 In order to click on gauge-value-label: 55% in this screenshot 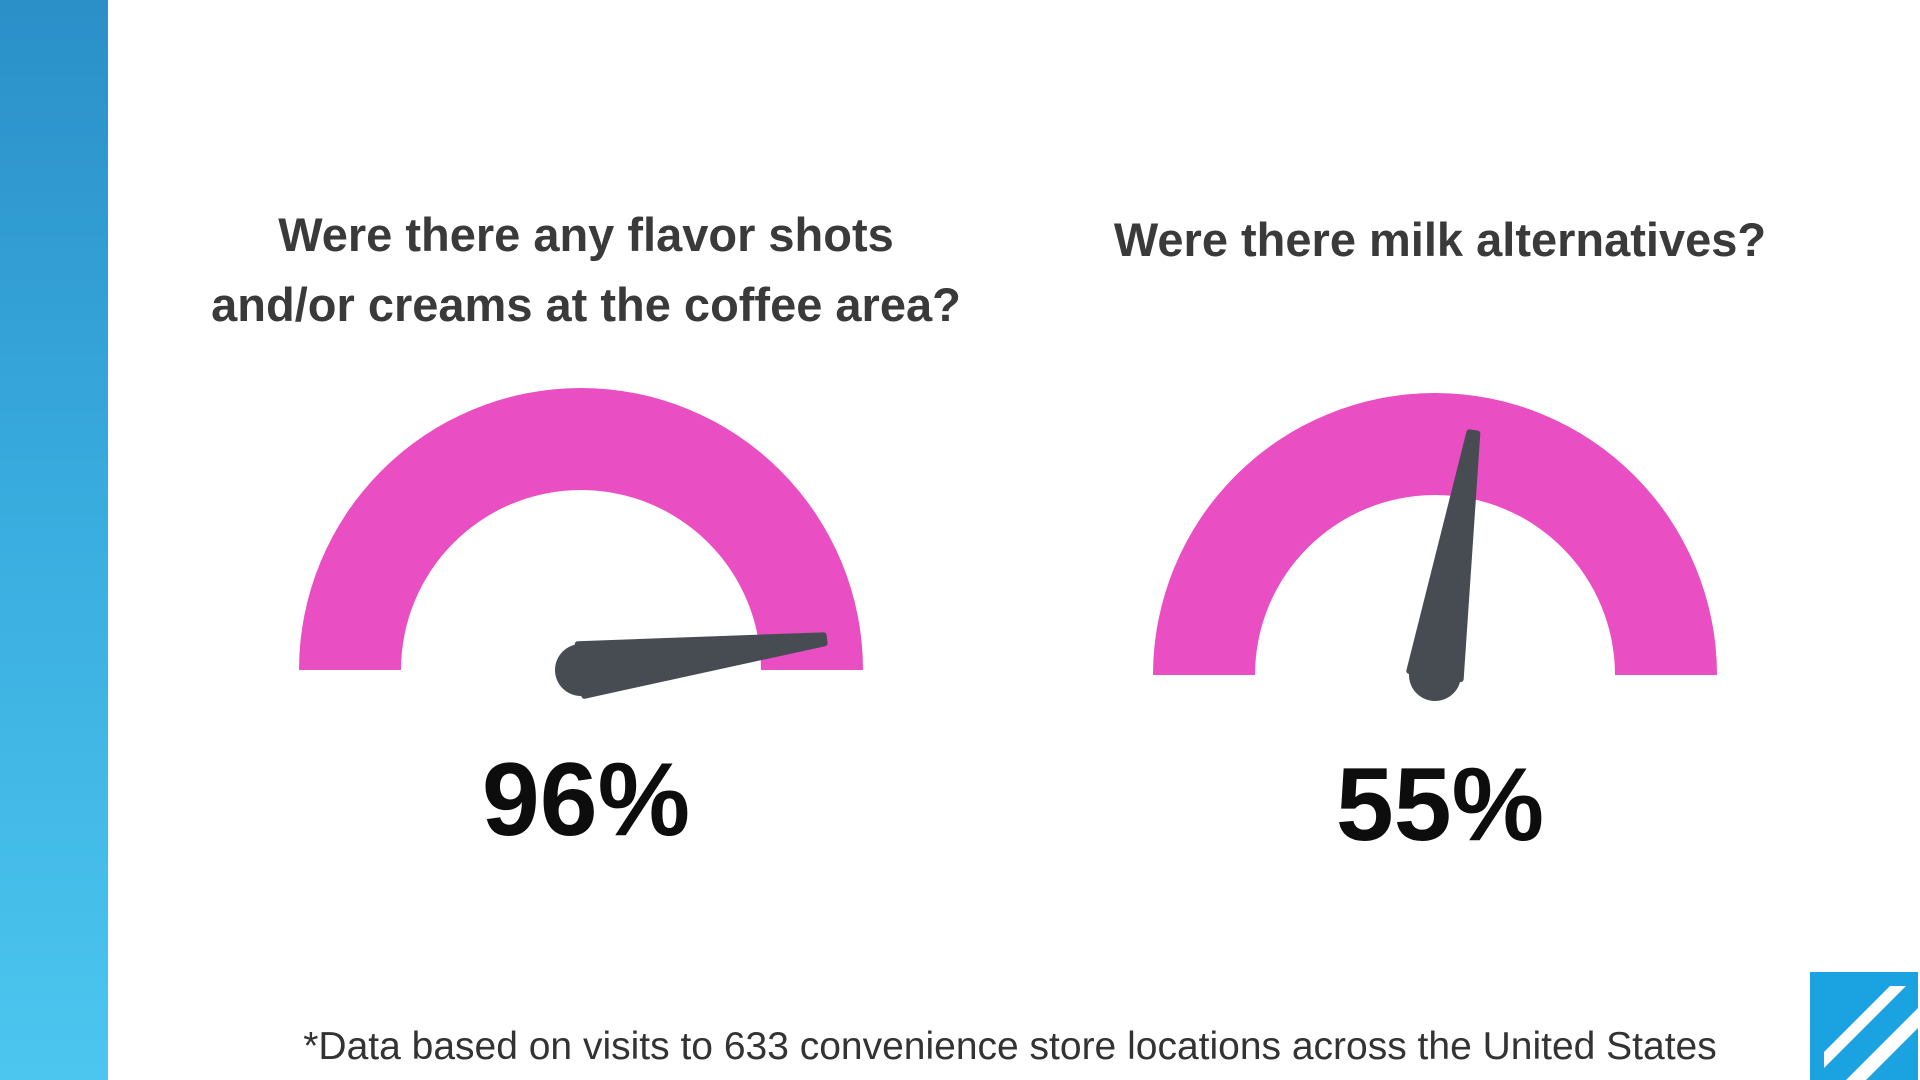, I will do `click(1440, 805)`.